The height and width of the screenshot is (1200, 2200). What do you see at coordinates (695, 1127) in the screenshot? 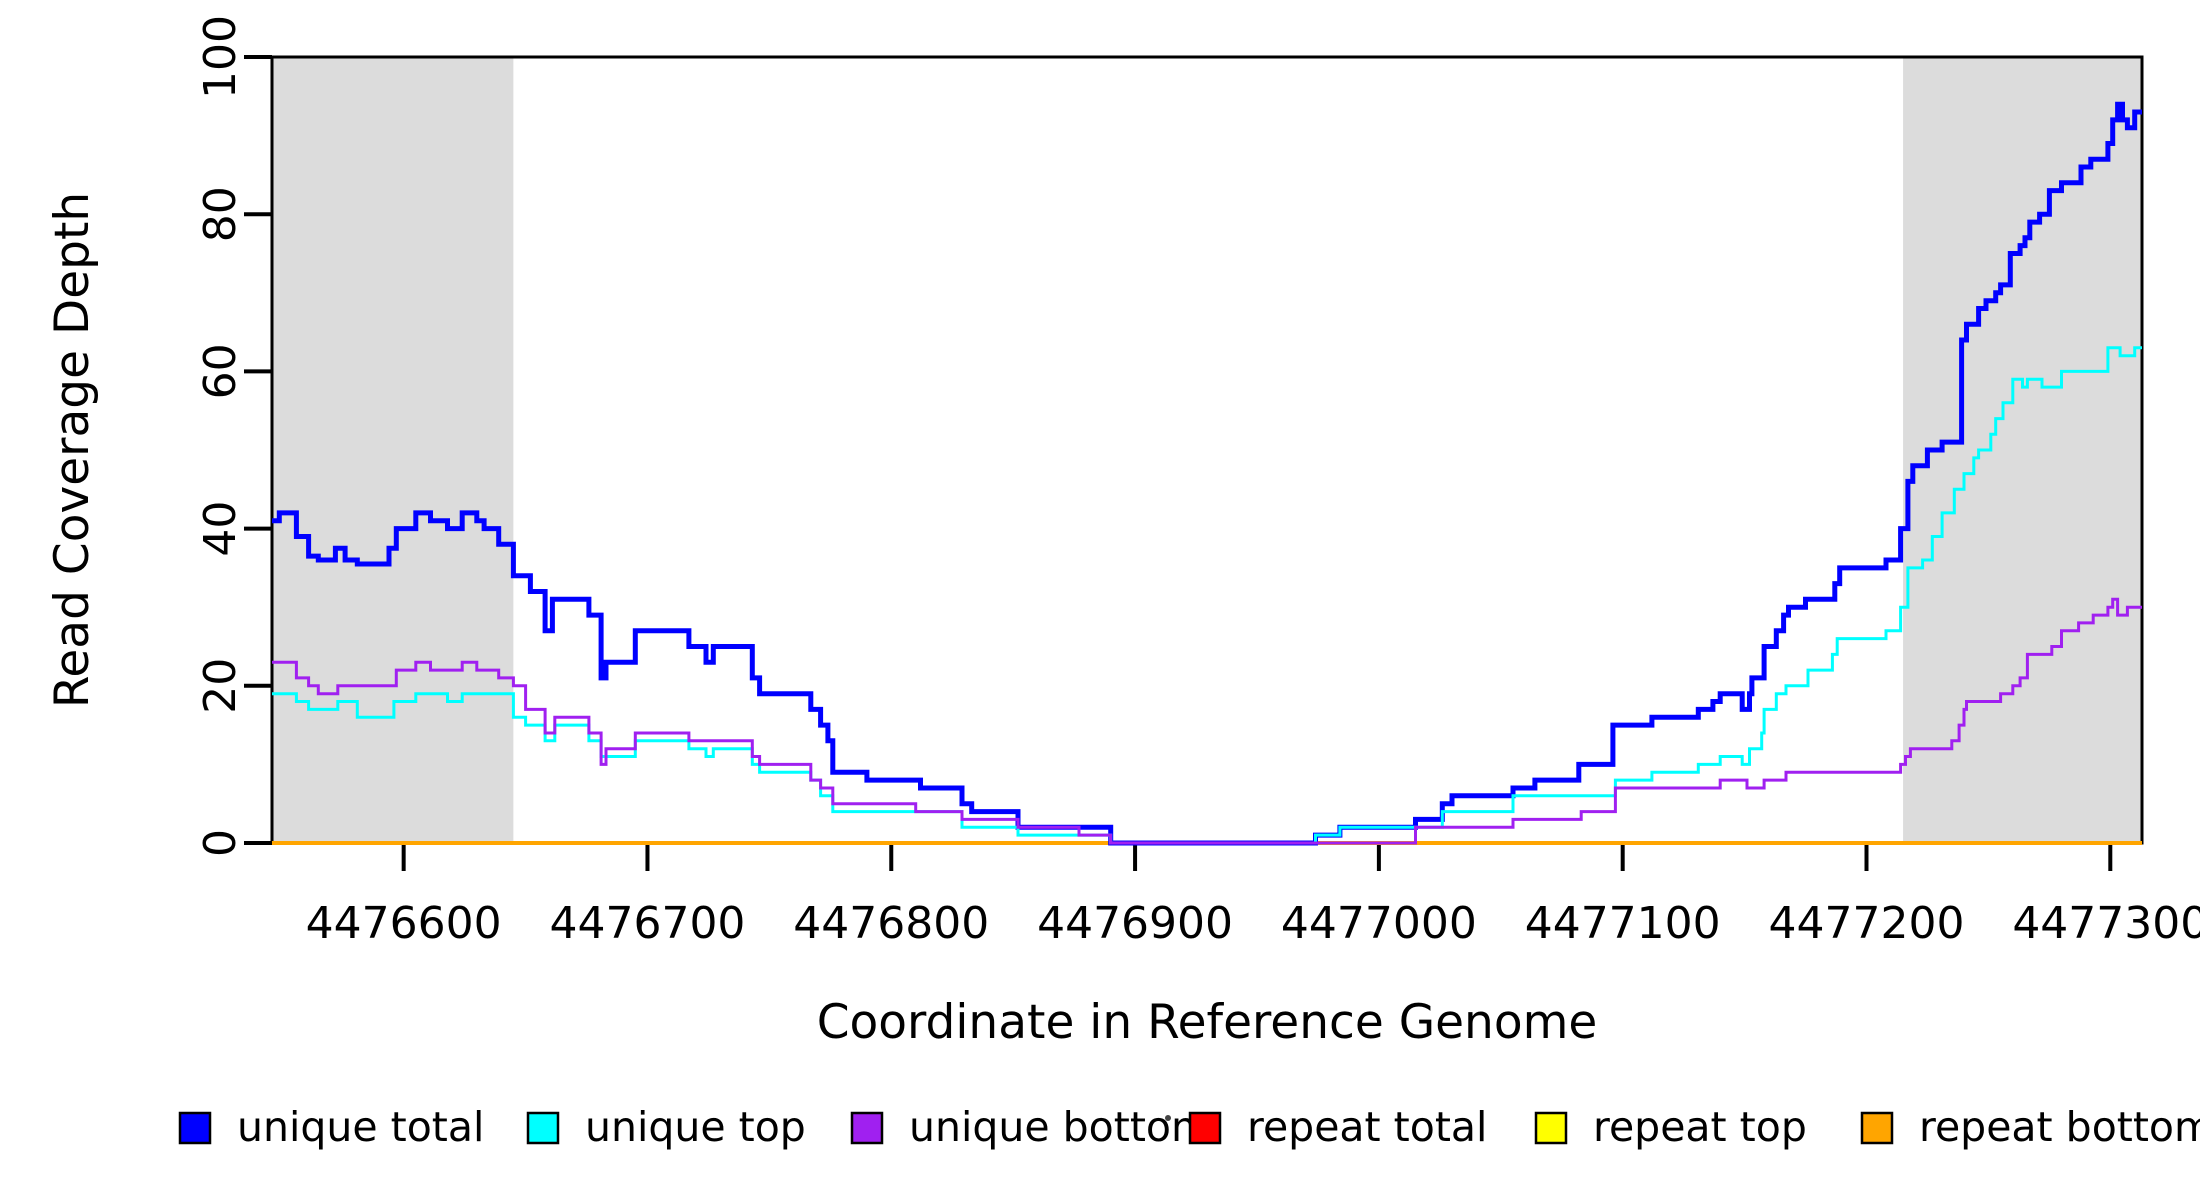
I see `legend-label-unique-top: unique top` at bounding box center [695, 1127].